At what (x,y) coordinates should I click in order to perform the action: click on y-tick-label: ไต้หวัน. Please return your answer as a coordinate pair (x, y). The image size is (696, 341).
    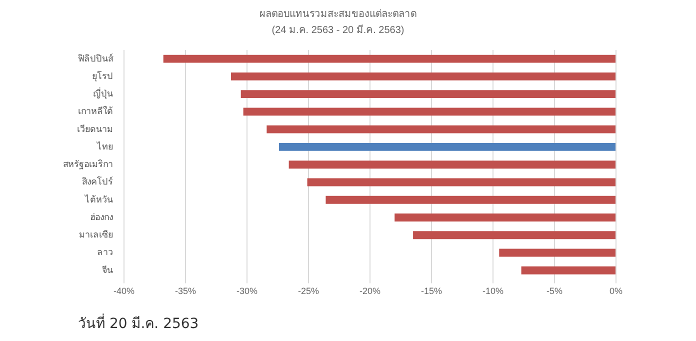
    Looking at the image, I should click on (98, 199).